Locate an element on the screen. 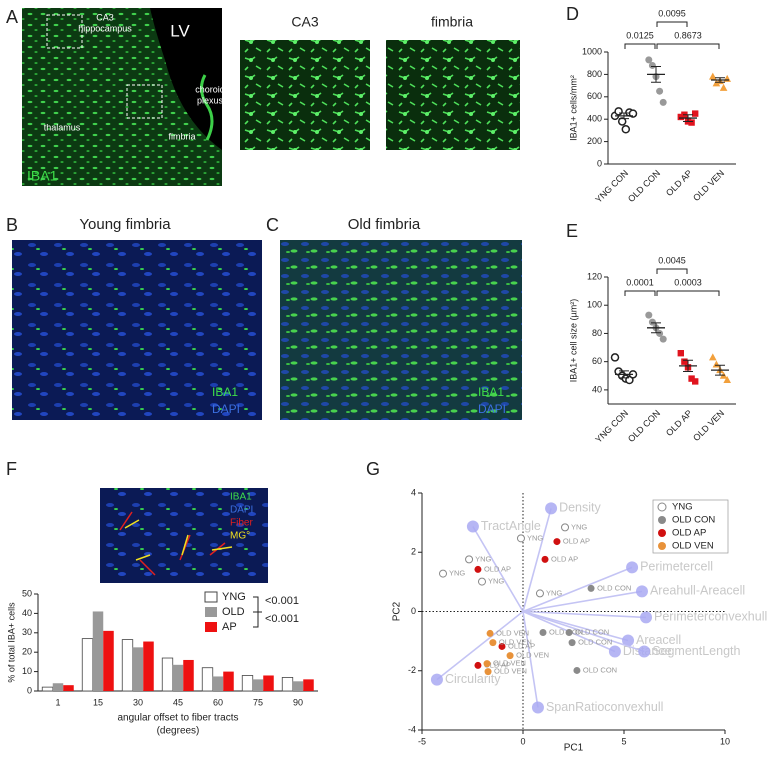 The width and height of the screenshot is (777, 771). cell-axis is located at coordinates (178, 540).